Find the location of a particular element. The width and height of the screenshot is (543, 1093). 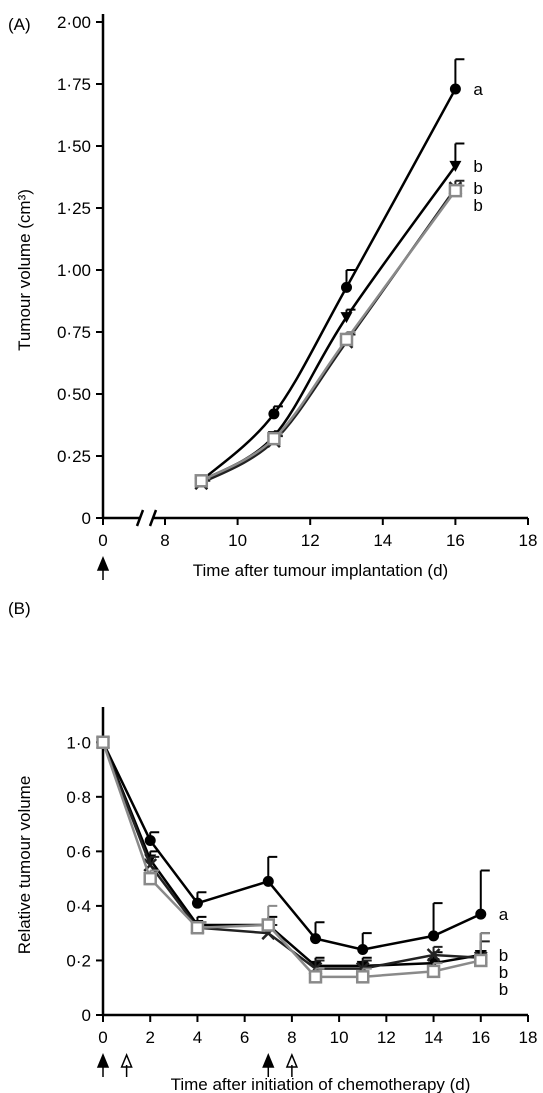

y-axis-title: Relative tumour volume is located at coordinates (24, 865).